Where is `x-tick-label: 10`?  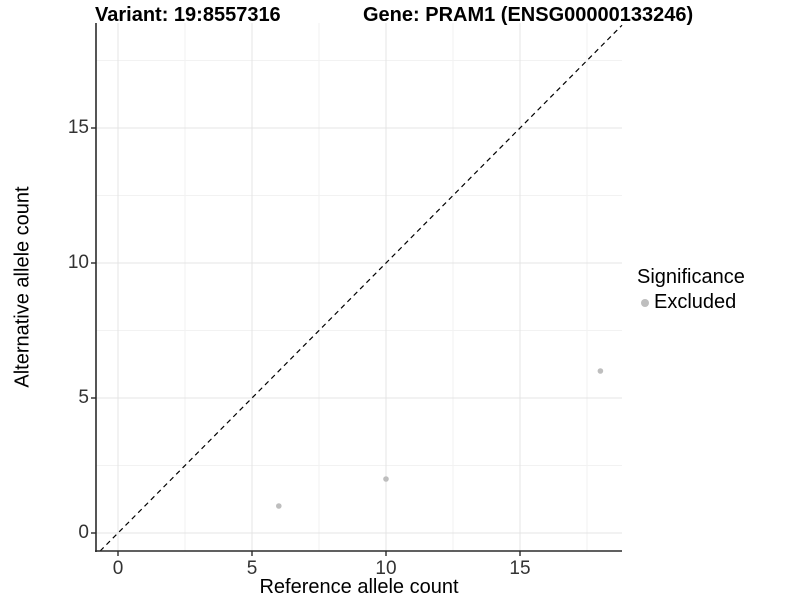 x-tick-label: 10 is located at coordinates (386, 568).